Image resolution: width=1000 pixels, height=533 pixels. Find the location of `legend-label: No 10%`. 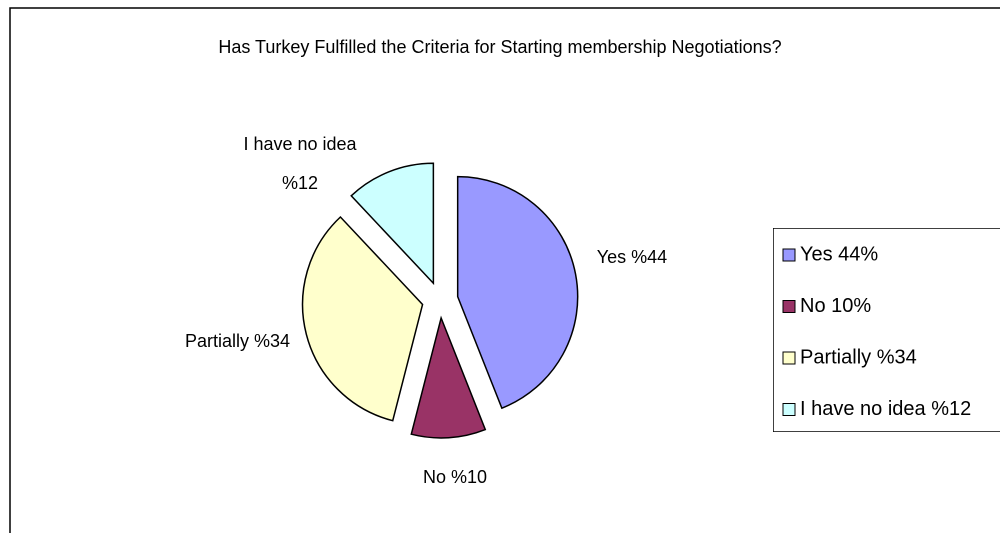

legend-label: No 10% is located at coordinates (835, 306).